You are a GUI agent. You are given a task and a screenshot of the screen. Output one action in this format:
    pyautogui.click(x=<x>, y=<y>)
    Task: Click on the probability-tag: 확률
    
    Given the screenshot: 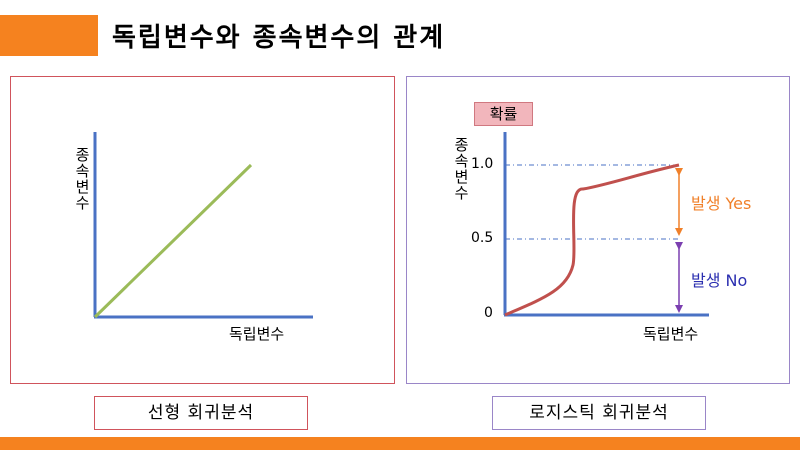 What is the action you would take?
    pyautogui.click(x=503, y=114)
    